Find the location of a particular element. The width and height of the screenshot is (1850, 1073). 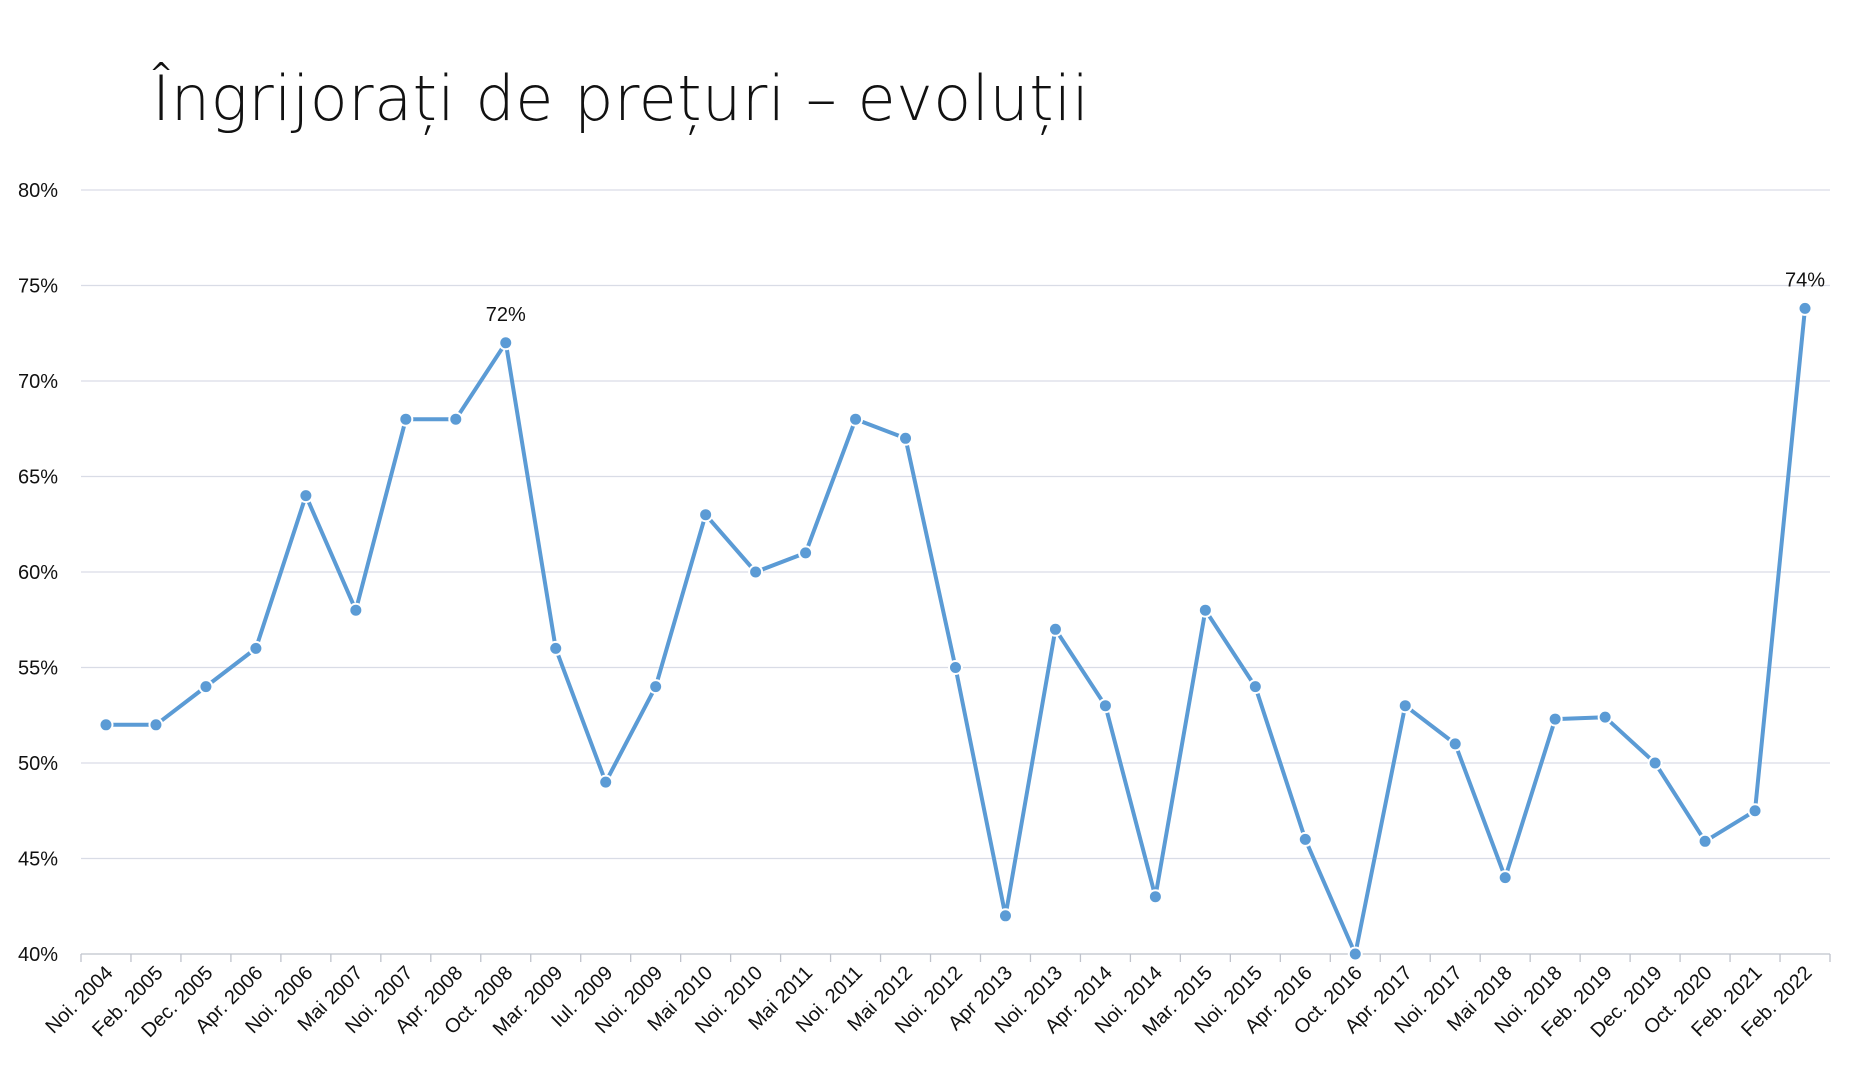

y-tick-label: 60% is located at coordinates (38, 573).